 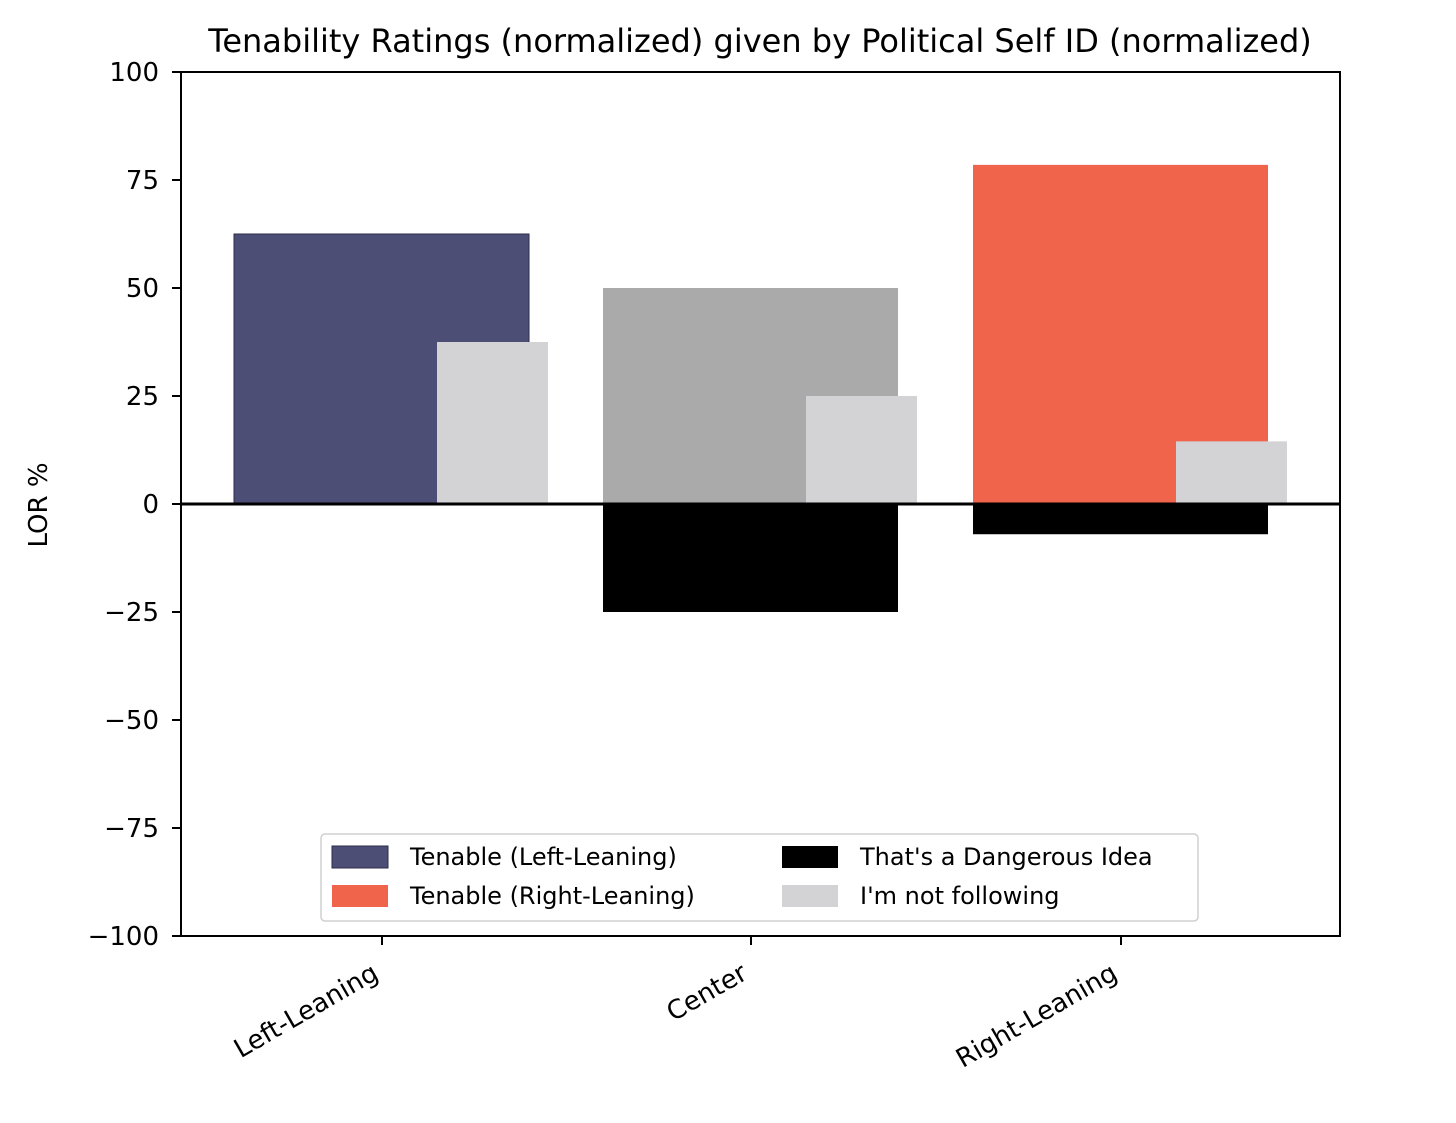 I want to click on y-tick-label: 0, so click(x=150, y=505).